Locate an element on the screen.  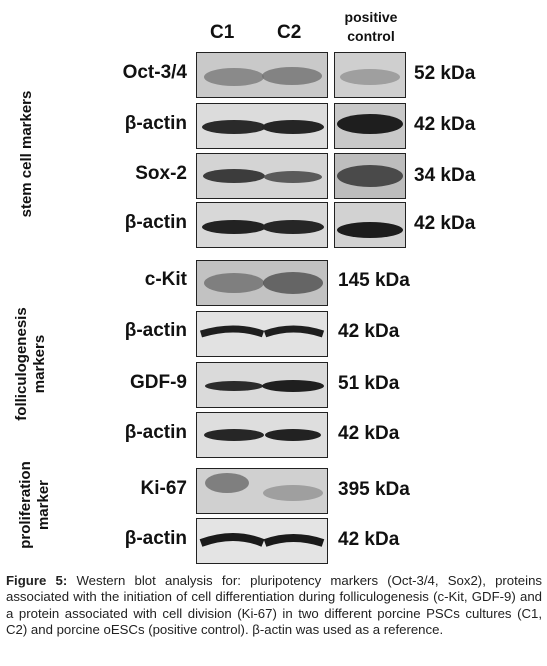
positive-line-1: positive is located at coordinates (371, 17).